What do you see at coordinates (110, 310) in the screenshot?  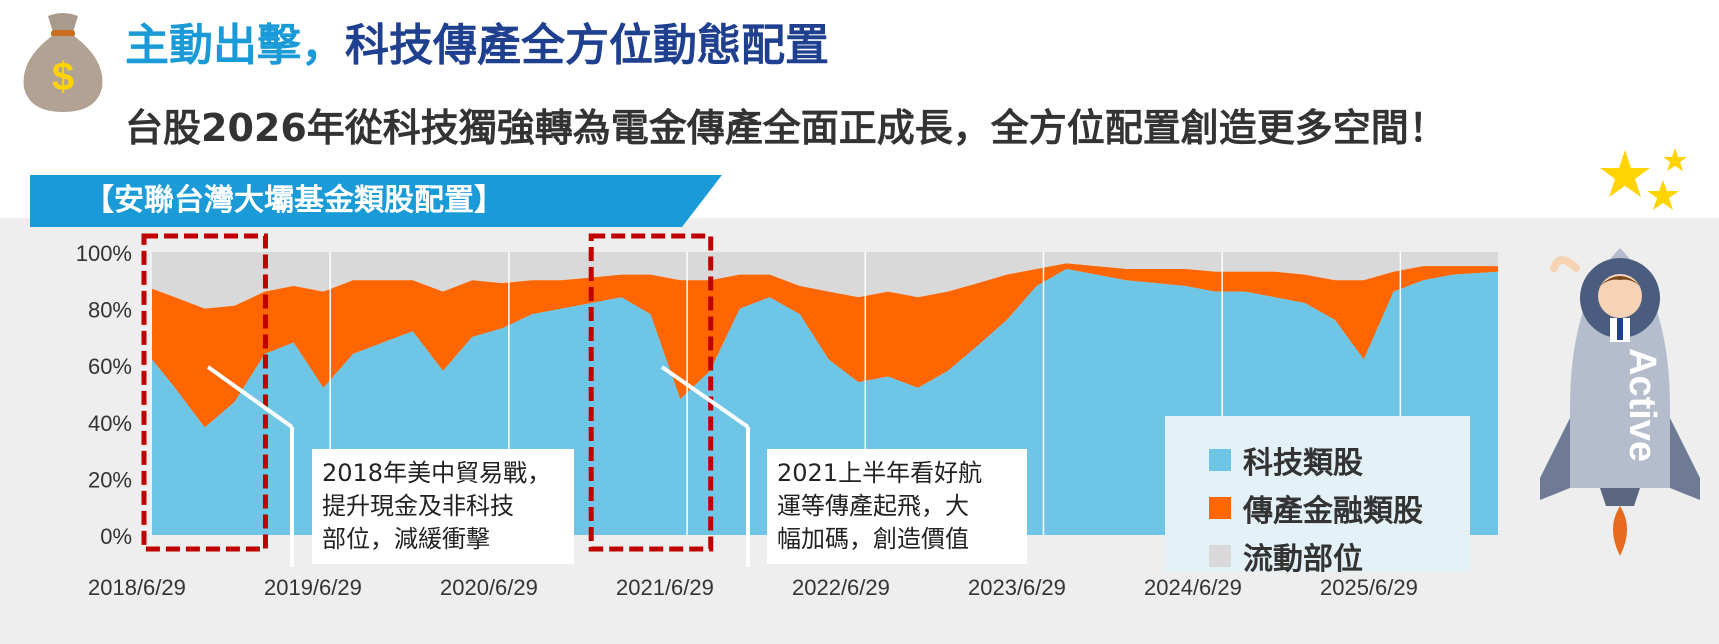 I see `y-tick-label: 80%` at bounding box center [110, 310].